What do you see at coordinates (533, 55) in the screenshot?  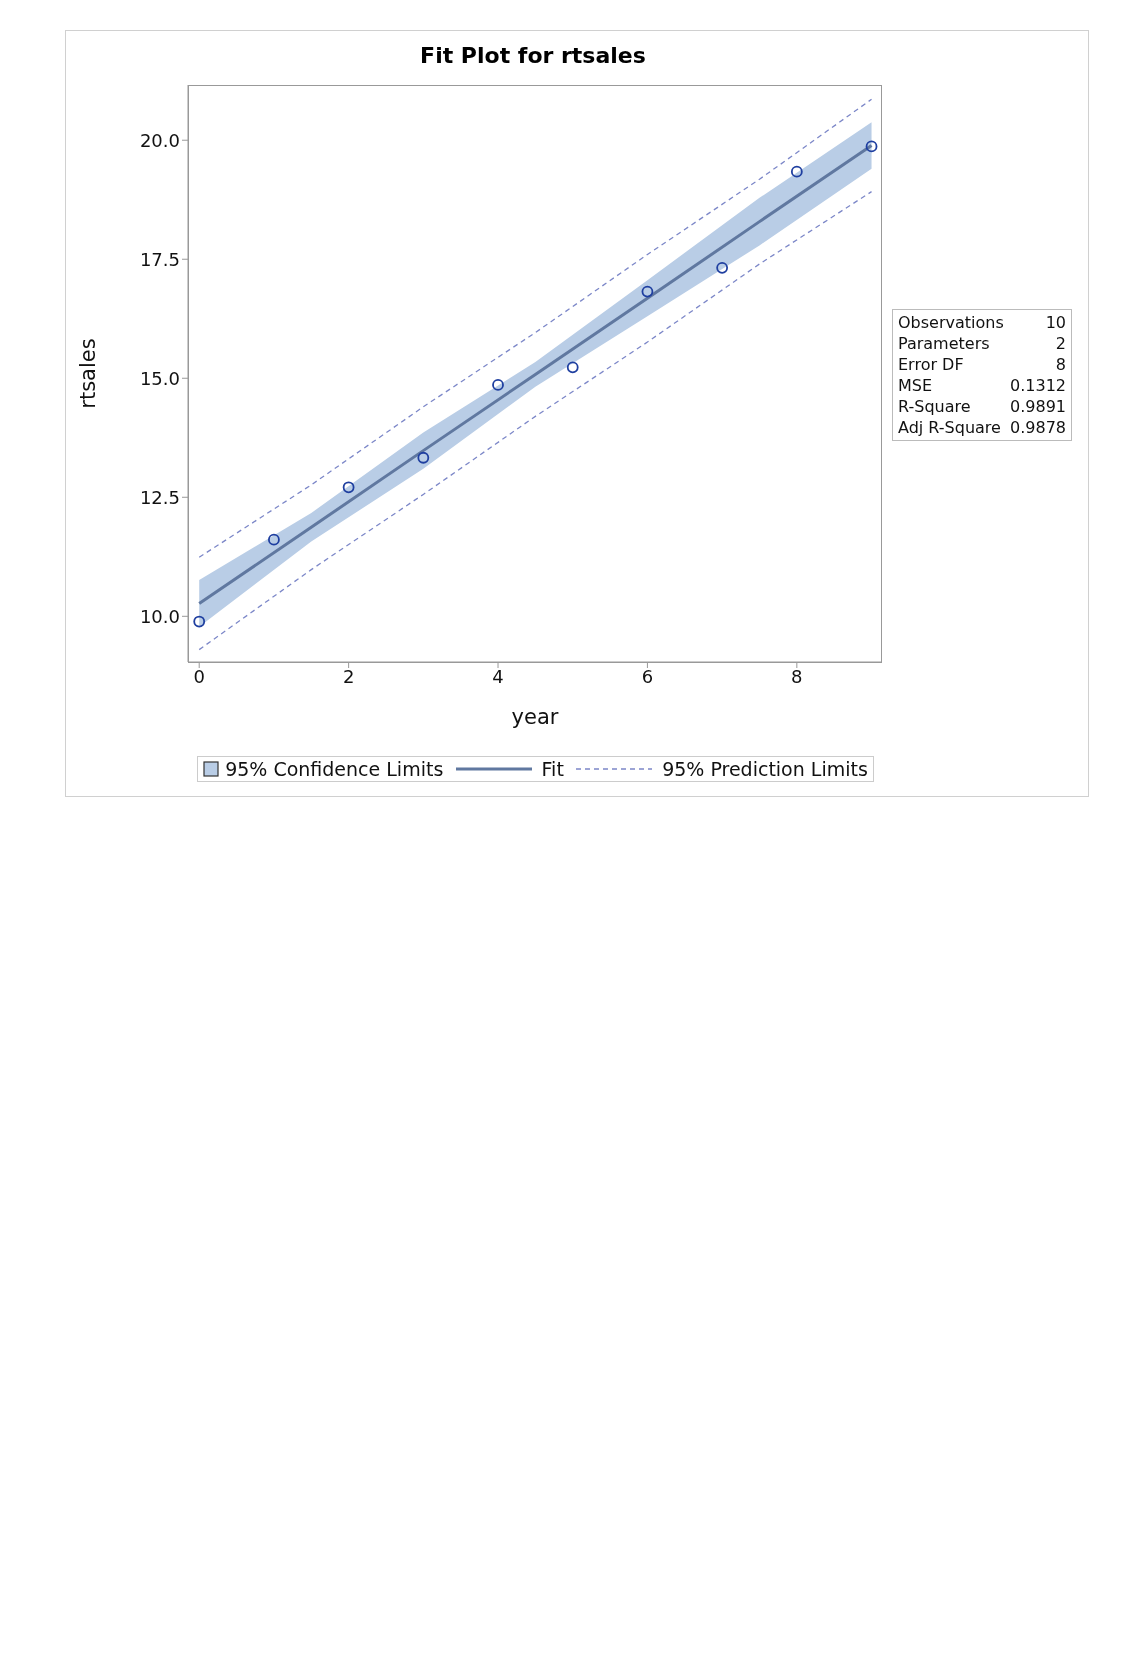 I see `chart-title: Fit Plot for rtsales` at bounding box center [533, 55].